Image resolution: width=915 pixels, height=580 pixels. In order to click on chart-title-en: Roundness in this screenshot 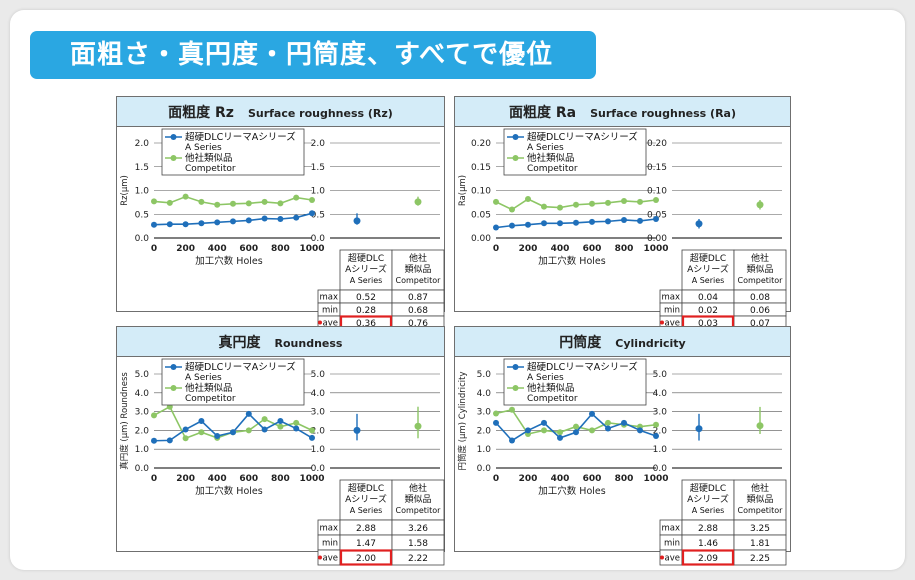, I will do `click(308, 343)`.